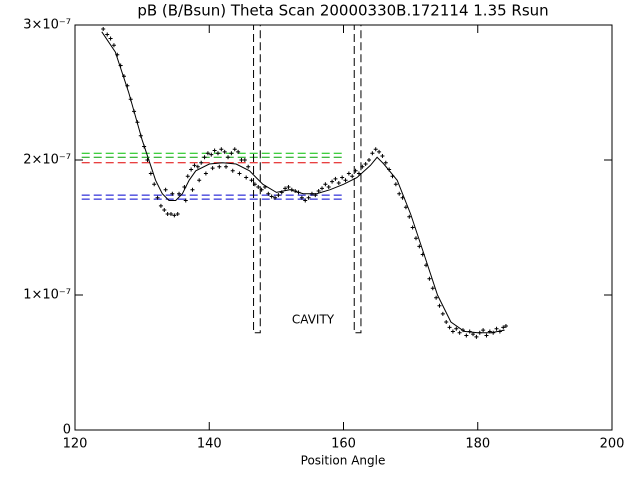  Describe the element at coordinates (343, 444) in the screenshot. I see `x-tick-label: 160` at that location.